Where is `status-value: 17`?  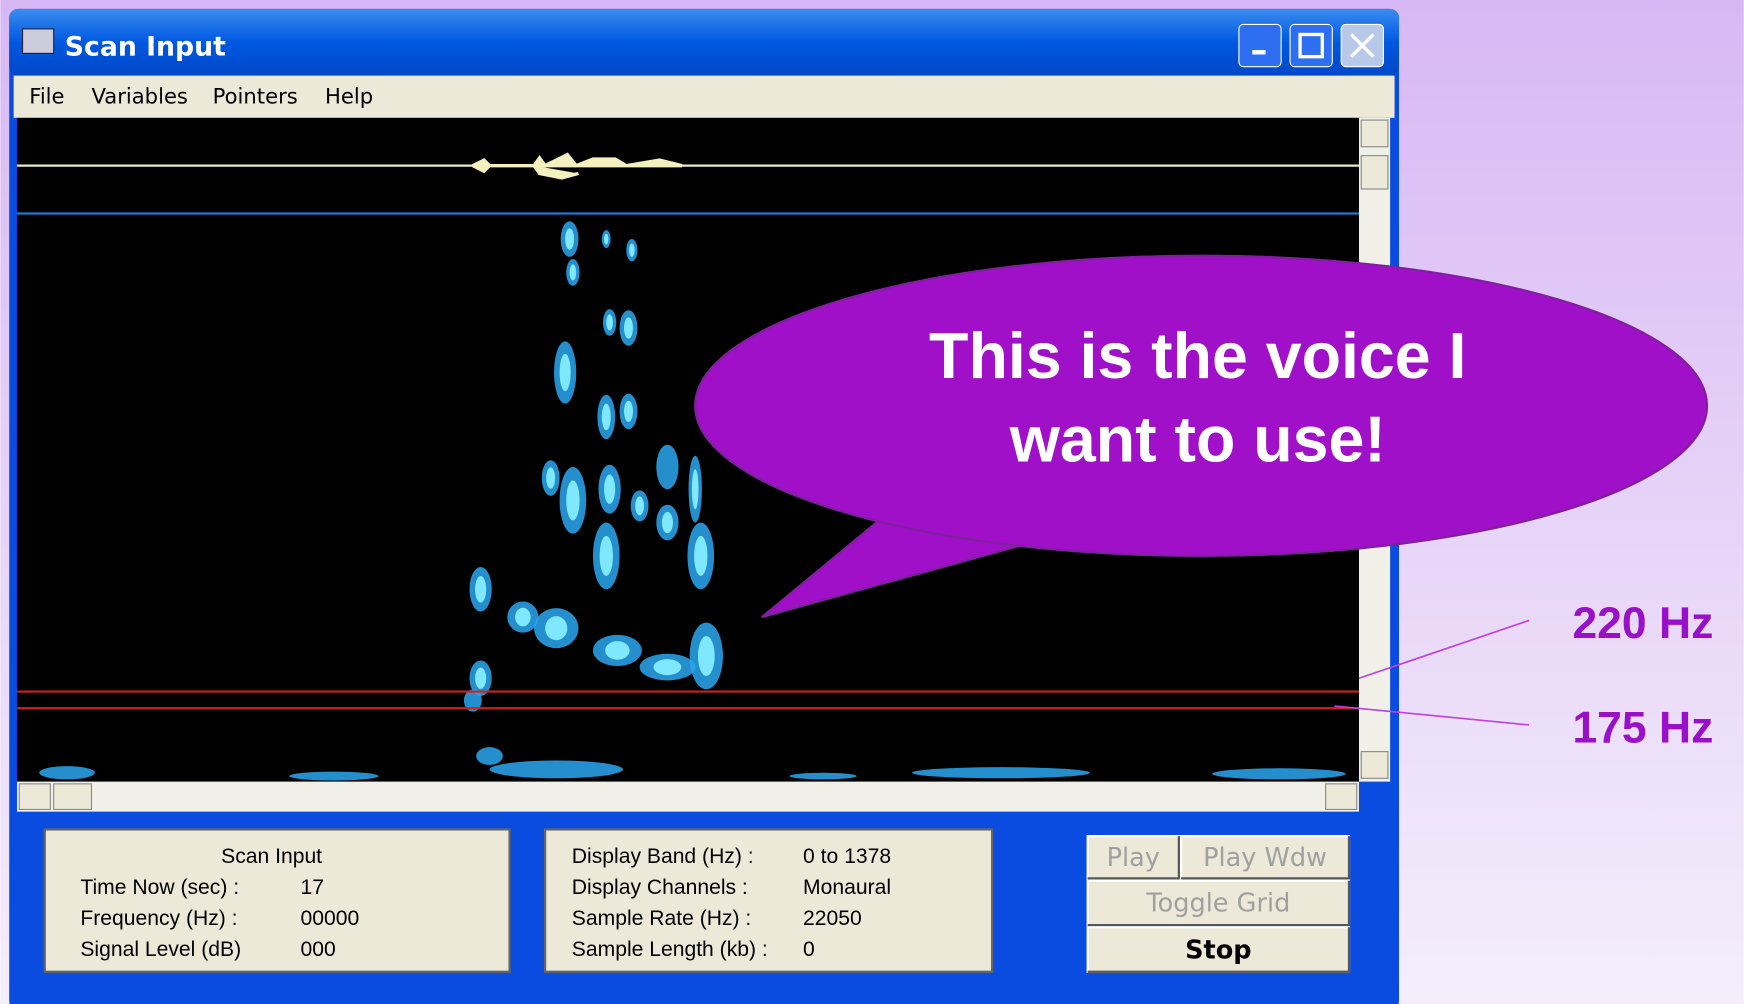
status-value: 17 is located at coordinates (312, 887).